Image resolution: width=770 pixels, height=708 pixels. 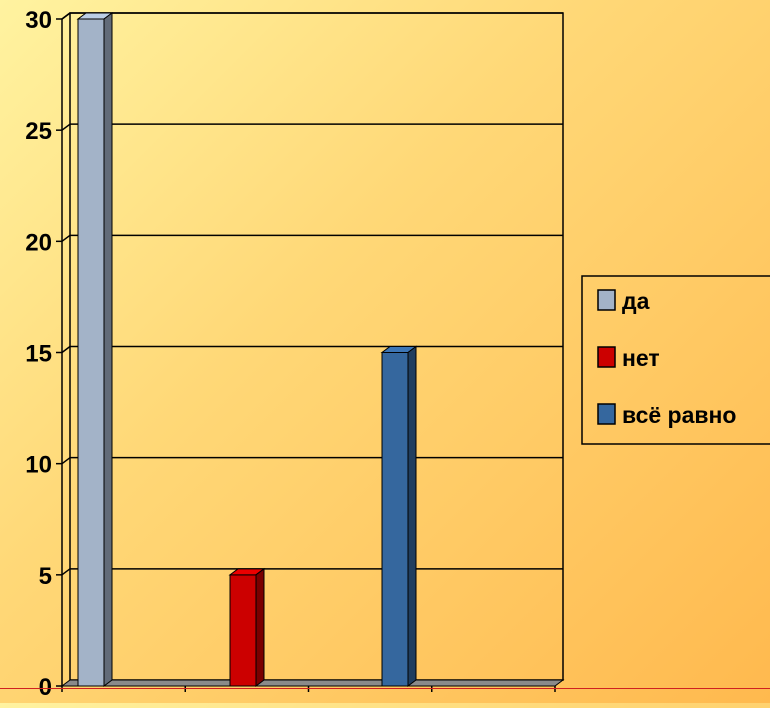 What do you see at coordinates (38, 20) in the screenshot?
I see `y-tick-label: 30` at bounding box center [38, 20].